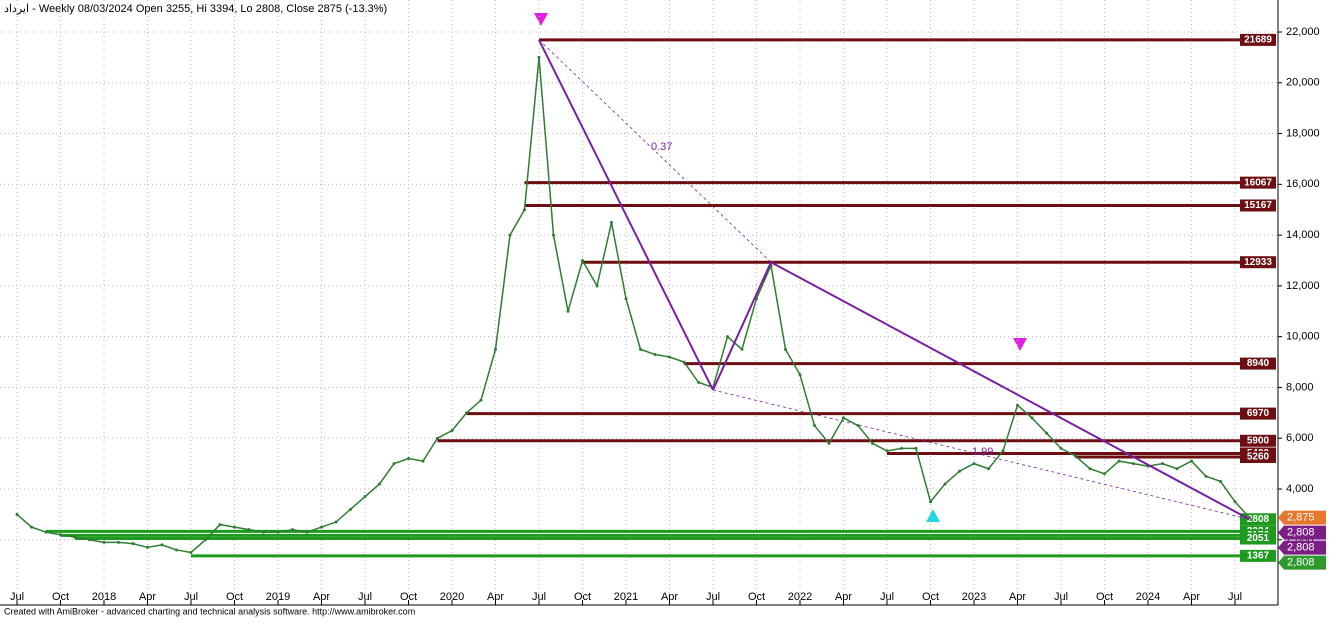  Describe the element at coordinates (278, 597) in the screenshot. I see `x-tick-label: 2019` at that location.